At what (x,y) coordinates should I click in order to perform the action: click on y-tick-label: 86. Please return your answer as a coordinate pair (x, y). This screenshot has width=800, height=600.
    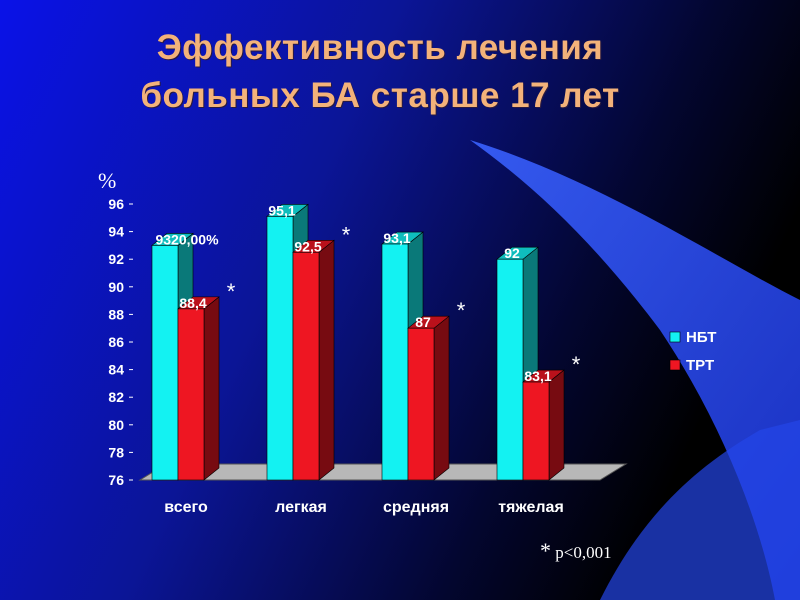
    Looking at the image, I should click on (116, 342).